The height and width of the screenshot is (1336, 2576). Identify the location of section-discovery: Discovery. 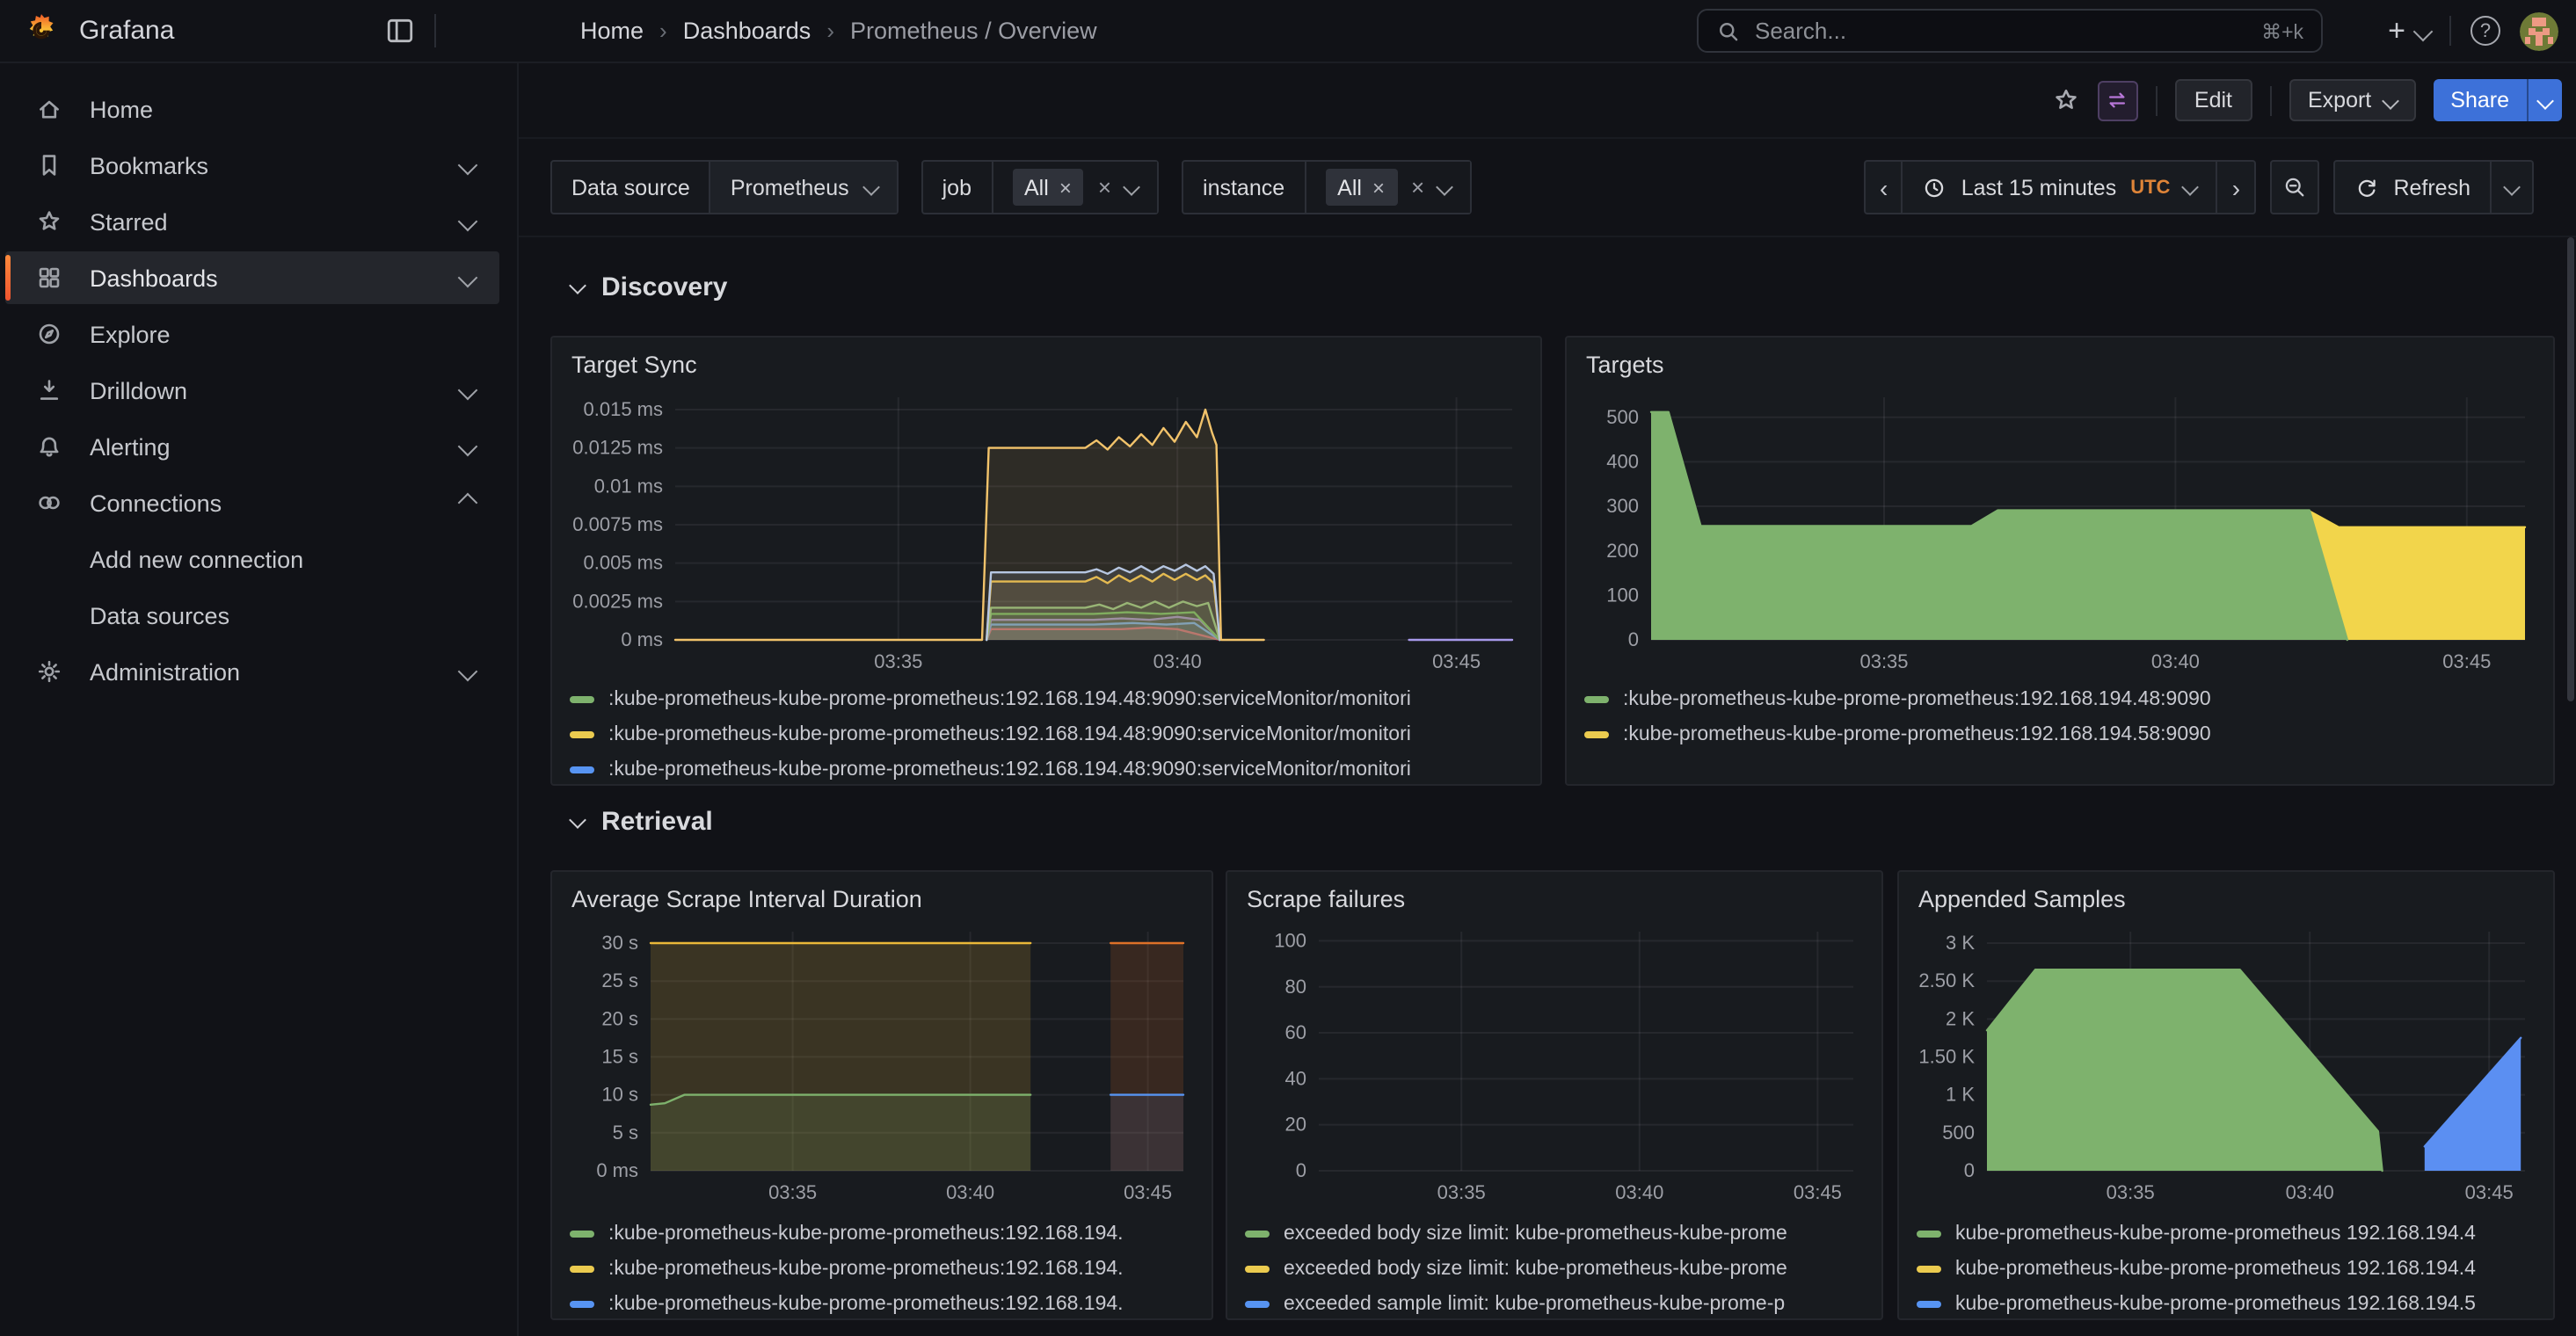
(648, 287).